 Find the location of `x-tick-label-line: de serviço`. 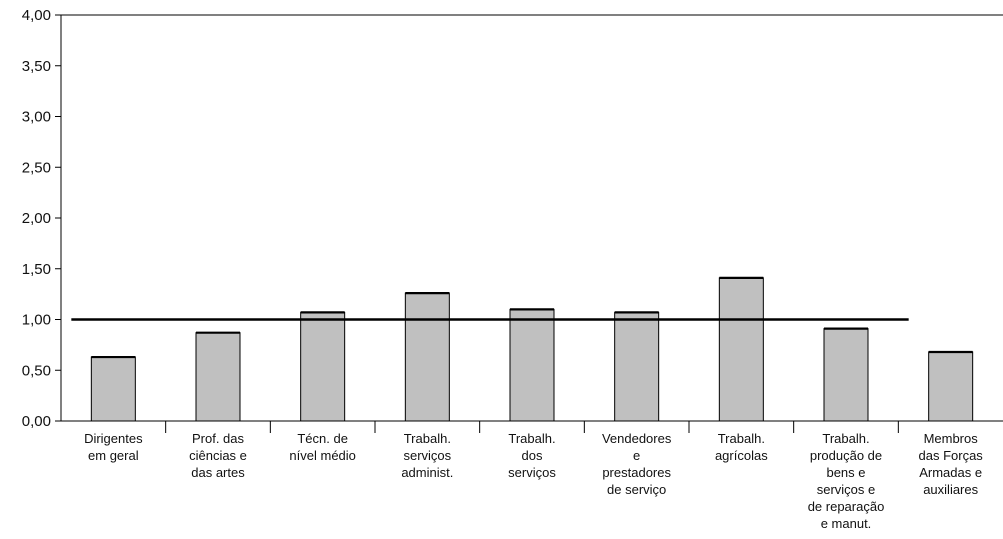

x-tick-label-line: de serviço is located at coordinates (636, 489).